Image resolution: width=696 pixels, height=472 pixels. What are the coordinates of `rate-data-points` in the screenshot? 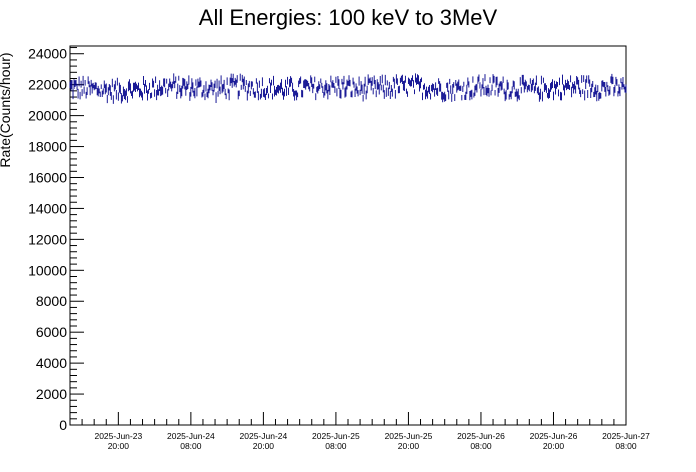 It's located at (348, 88).